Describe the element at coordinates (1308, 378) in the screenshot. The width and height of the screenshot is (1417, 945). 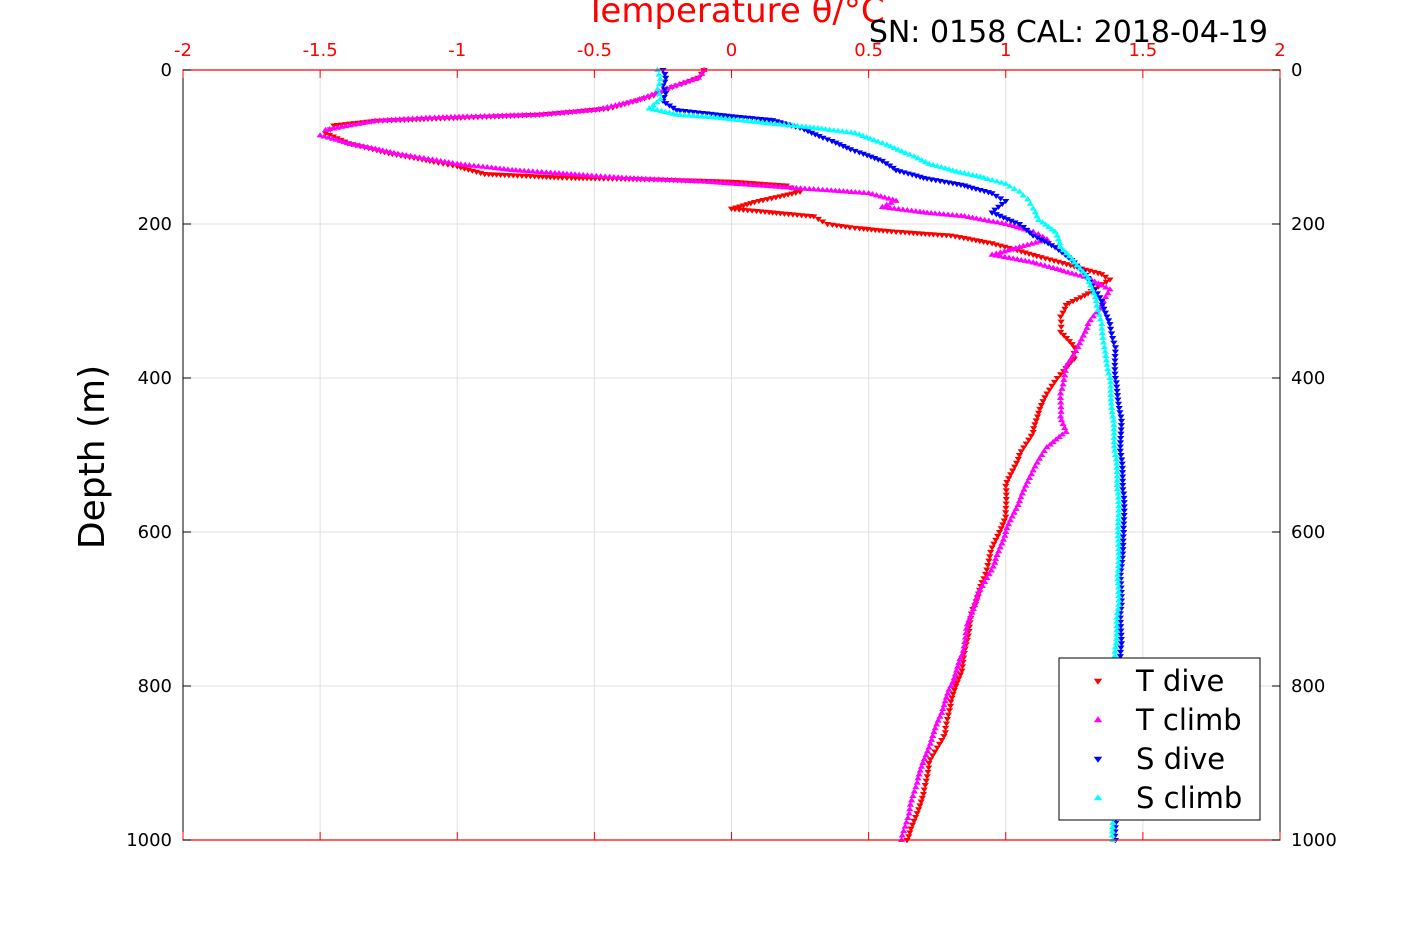
I see `y-tick-label-right: 400` at that location.